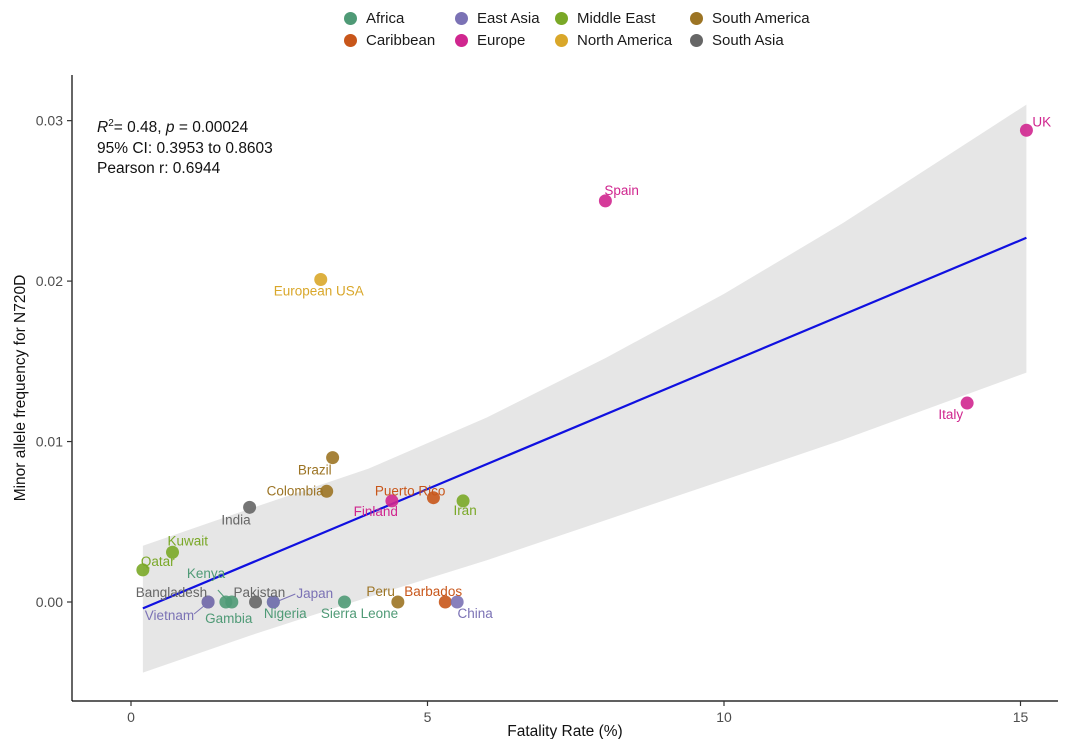 The height and width of the screenshot is (739, 1066). Describe the element at coordinates (139, 128) in the screenshot. I see `r2-text: = 0.48,` at that location.